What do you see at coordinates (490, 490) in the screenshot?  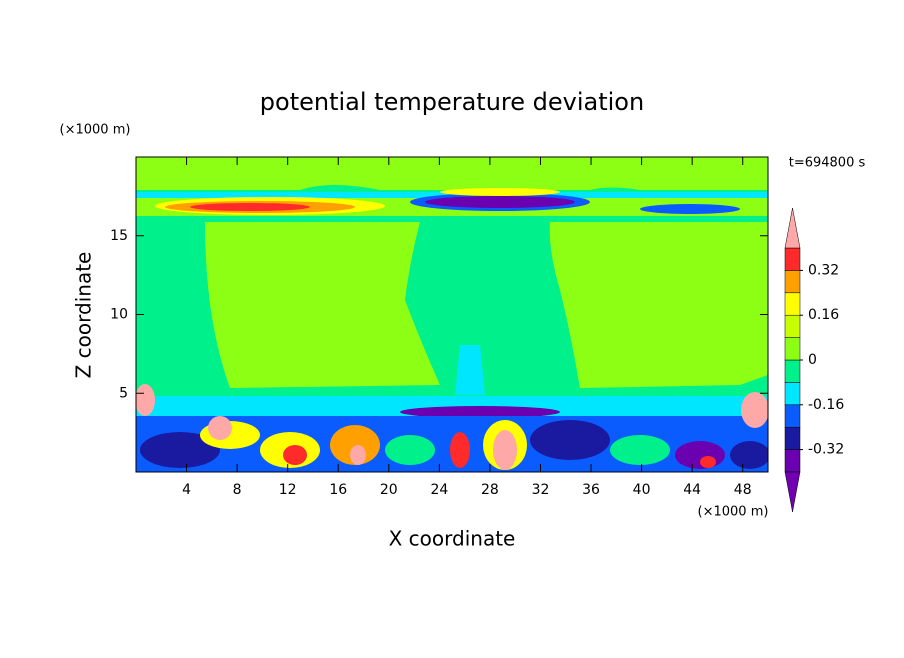 I see `x-tick-label: 28` at bounding box center [490, 490].